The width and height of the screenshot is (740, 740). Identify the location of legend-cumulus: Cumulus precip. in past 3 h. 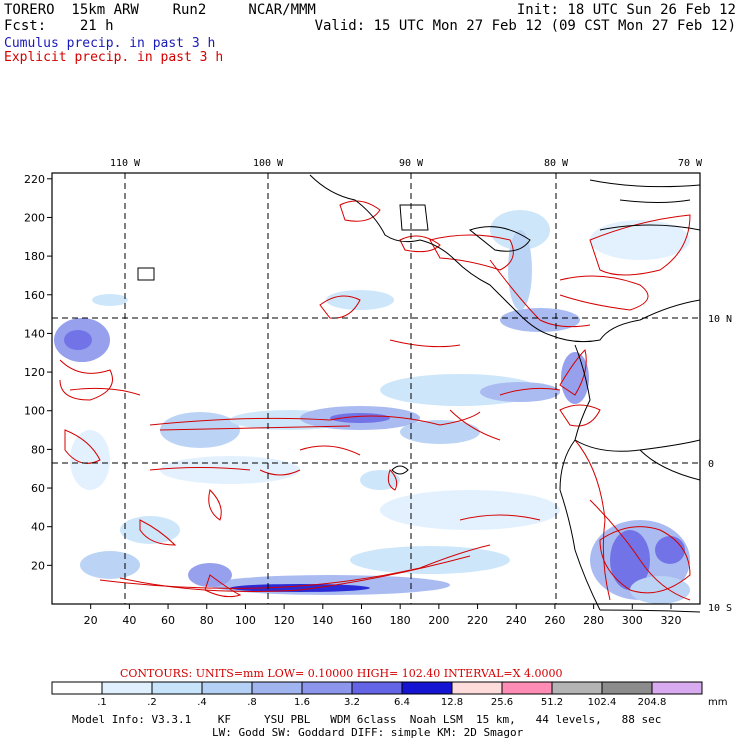
(110, 43).